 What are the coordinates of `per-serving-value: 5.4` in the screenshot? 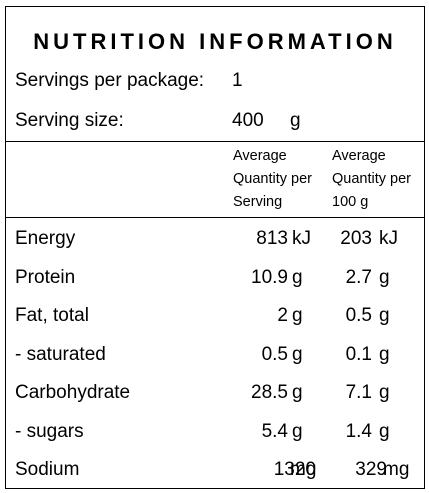 It's located at (274, 431).